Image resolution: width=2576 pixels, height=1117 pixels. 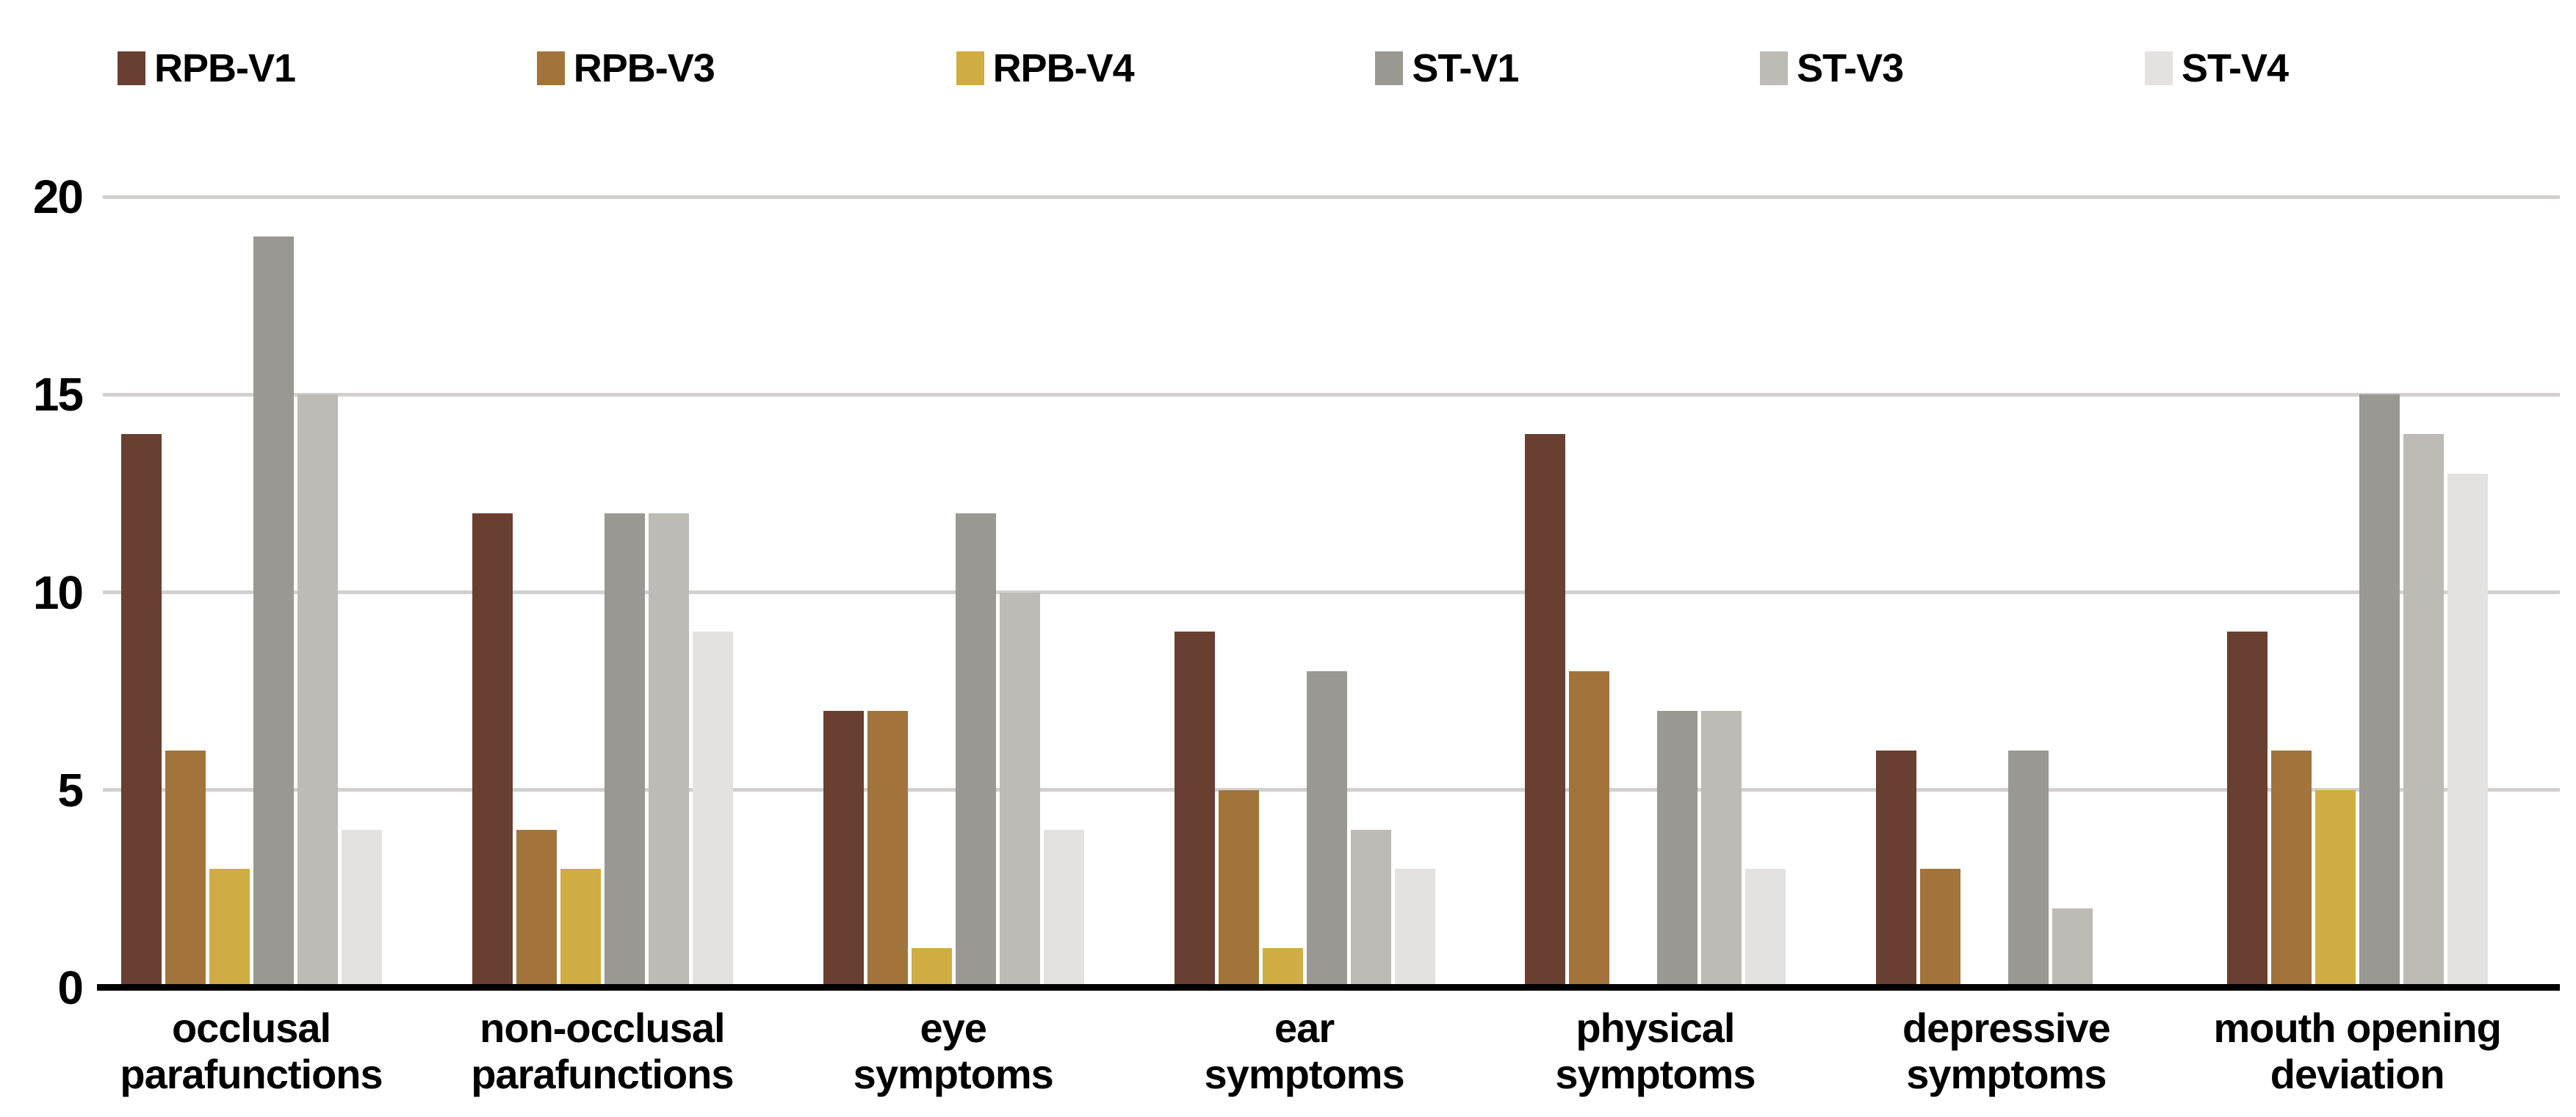 I want to click on chart-legend: RPB-V1 RPB-V3 RPB-V4 ST-V1 ST-V3 ST-V4, so click(x=1203, y=68).